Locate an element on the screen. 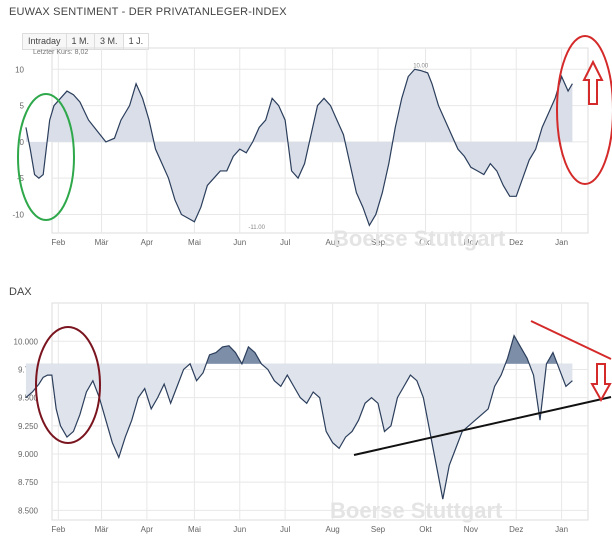  red-down-arrow-icon is located at coordinates (601, 383).